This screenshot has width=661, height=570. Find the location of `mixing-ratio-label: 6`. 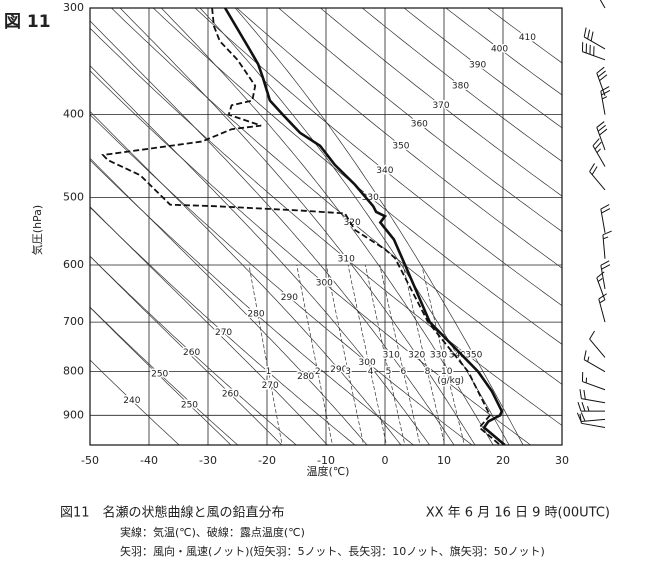

mixing-ratio-label: 6 is located at coordinates (404, 372).